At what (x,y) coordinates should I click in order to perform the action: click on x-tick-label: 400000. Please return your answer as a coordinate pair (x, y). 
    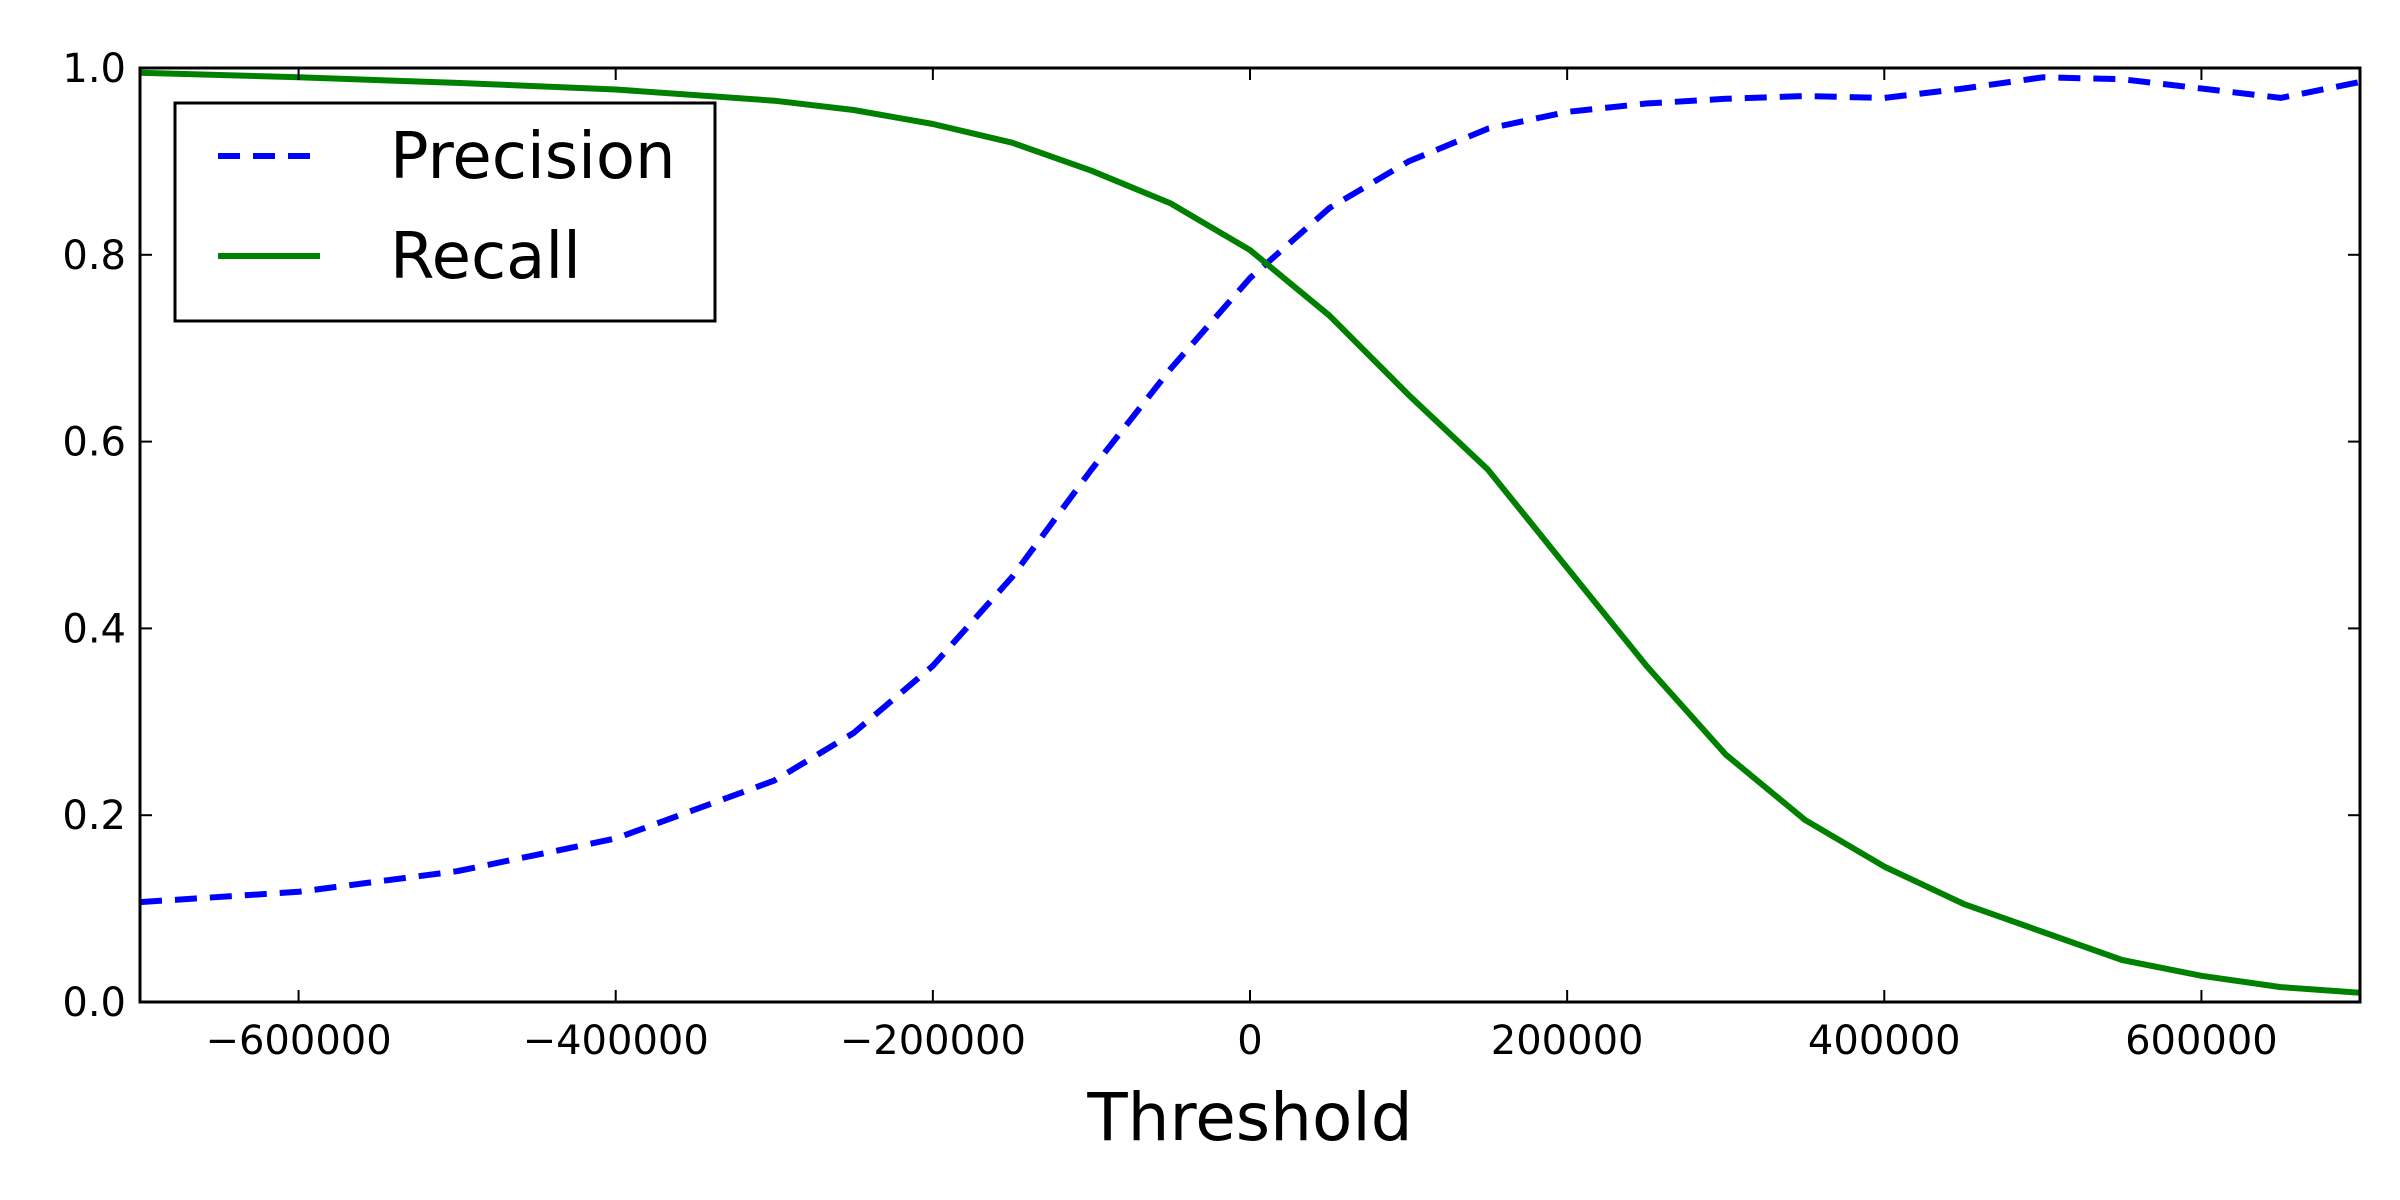
    Looking at the image, I should click on (1884, 1041).